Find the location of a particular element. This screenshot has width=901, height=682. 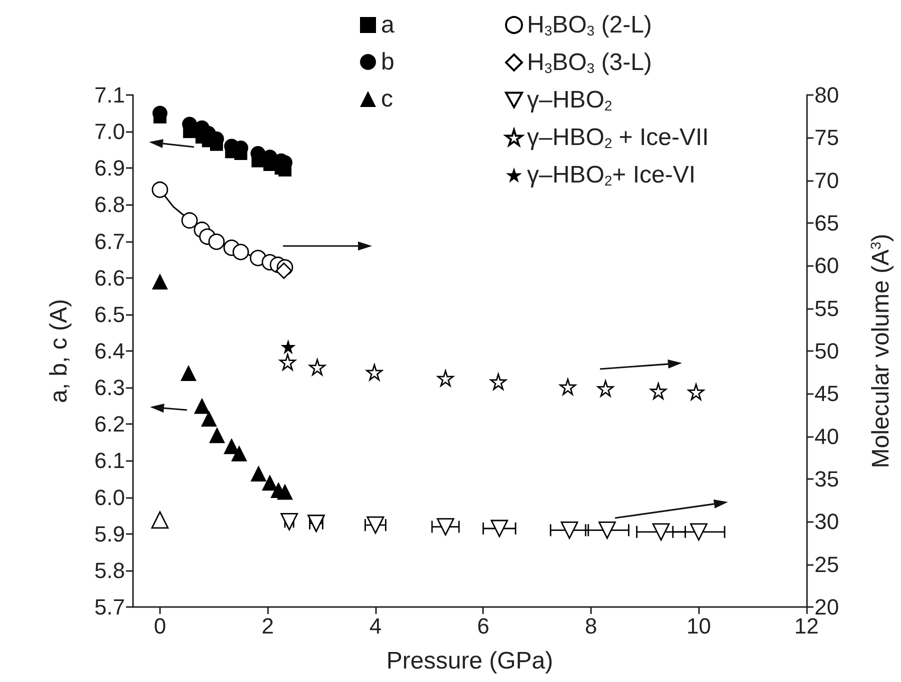

legend-label: b is located at coordinates (387, 62).